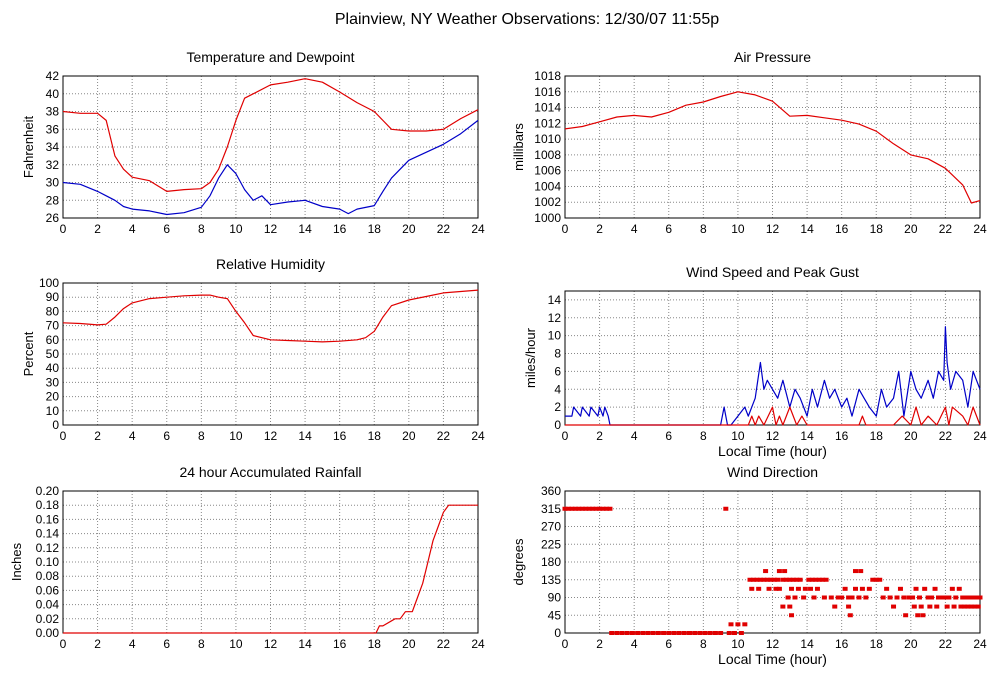 This screenshot has height=685, width=1000. Describe the element at coordinates (53, 368) in the screenshot. I see `y-tick-label: 40` at that location.